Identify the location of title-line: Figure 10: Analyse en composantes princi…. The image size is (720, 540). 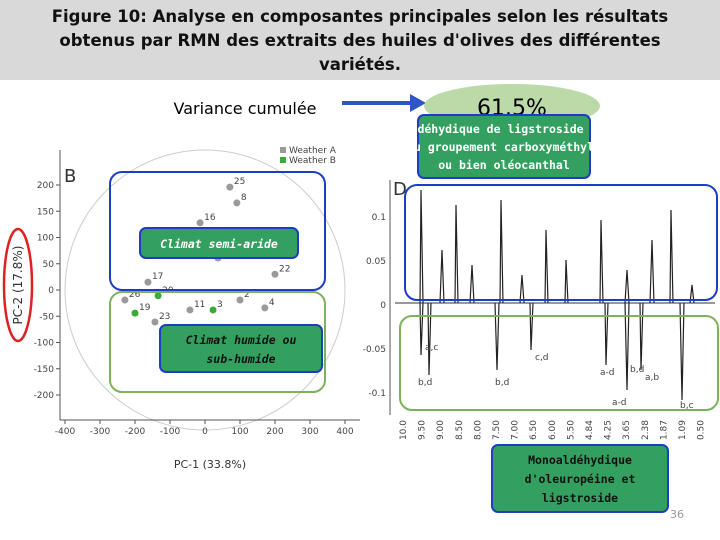
(360, 16).